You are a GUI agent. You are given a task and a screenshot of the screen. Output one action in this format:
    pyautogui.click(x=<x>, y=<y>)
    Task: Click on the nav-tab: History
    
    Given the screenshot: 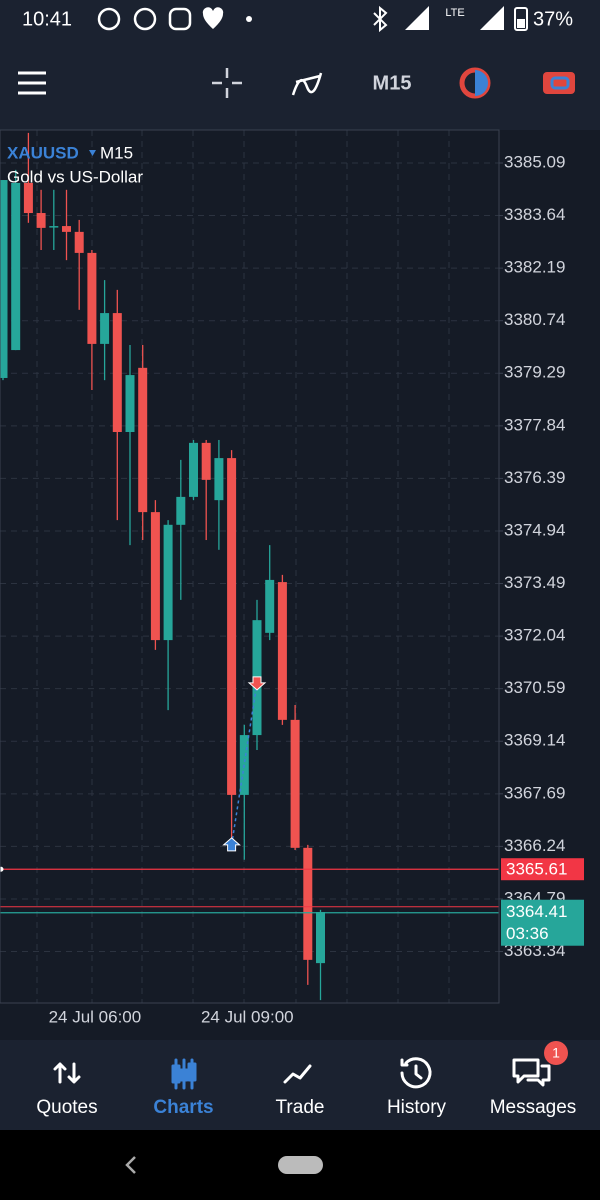 What is the action you would take?
    pyautogui.click(x=417, y=1087)
    